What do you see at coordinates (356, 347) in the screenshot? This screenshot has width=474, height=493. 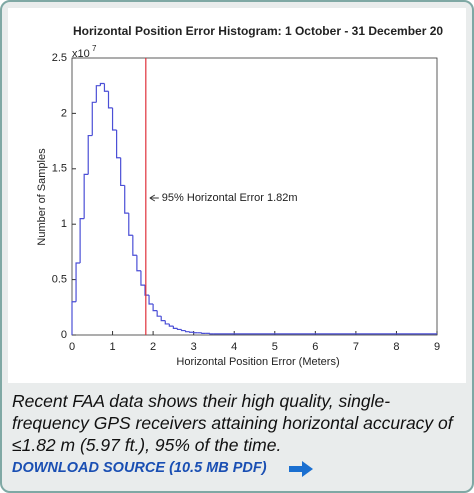 I see `x-tick-label: 7` at bounding box center [356, 347].